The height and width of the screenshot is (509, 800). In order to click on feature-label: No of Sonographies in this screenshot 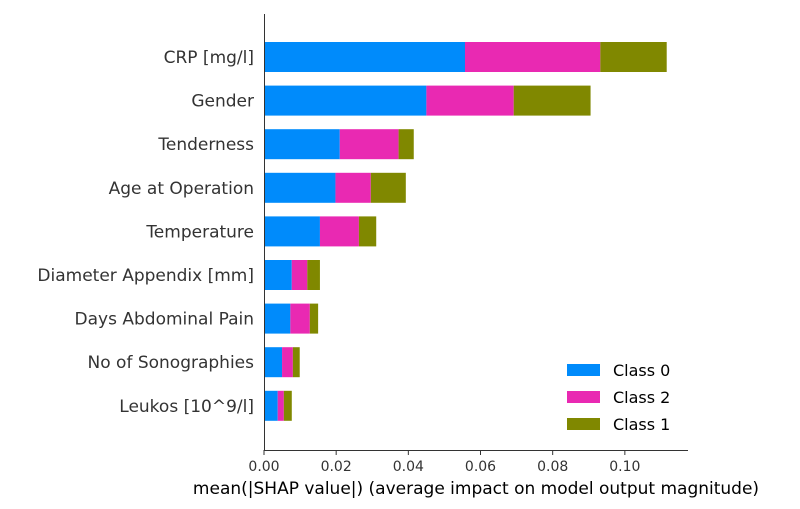, I will do `click(171, 363)`.